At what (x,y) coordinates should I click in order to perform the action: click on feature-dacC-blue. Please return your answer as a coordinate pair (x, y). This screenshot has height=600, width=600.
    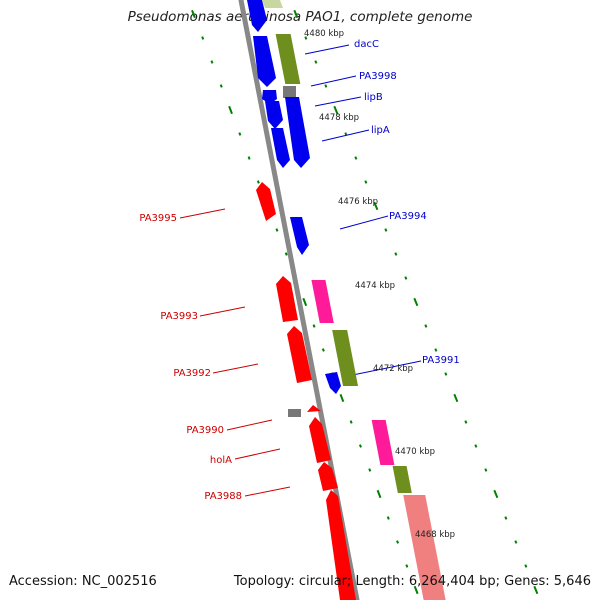
    Looking at the image, I should click on (264, 61).